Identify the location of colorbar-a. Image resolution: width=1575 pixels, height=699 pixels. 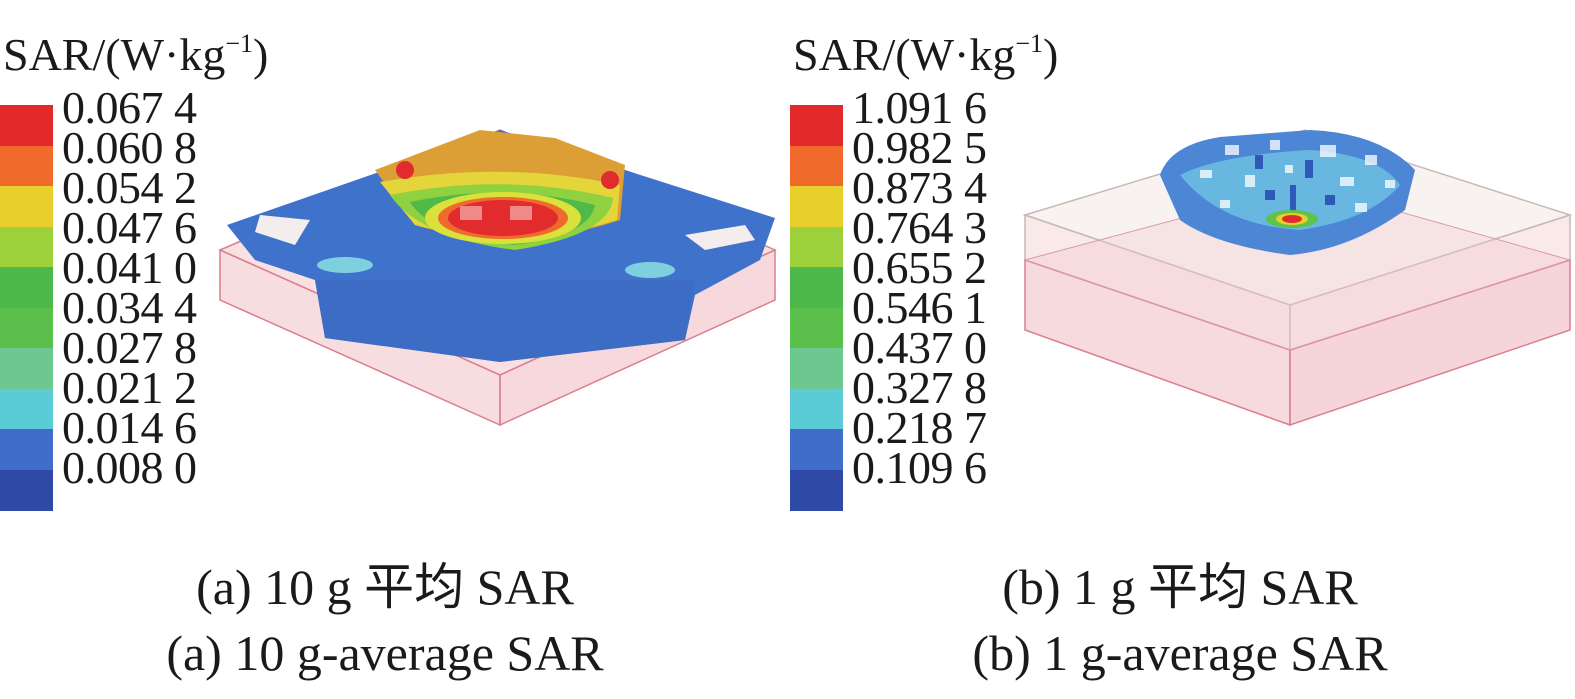
(26, 308).